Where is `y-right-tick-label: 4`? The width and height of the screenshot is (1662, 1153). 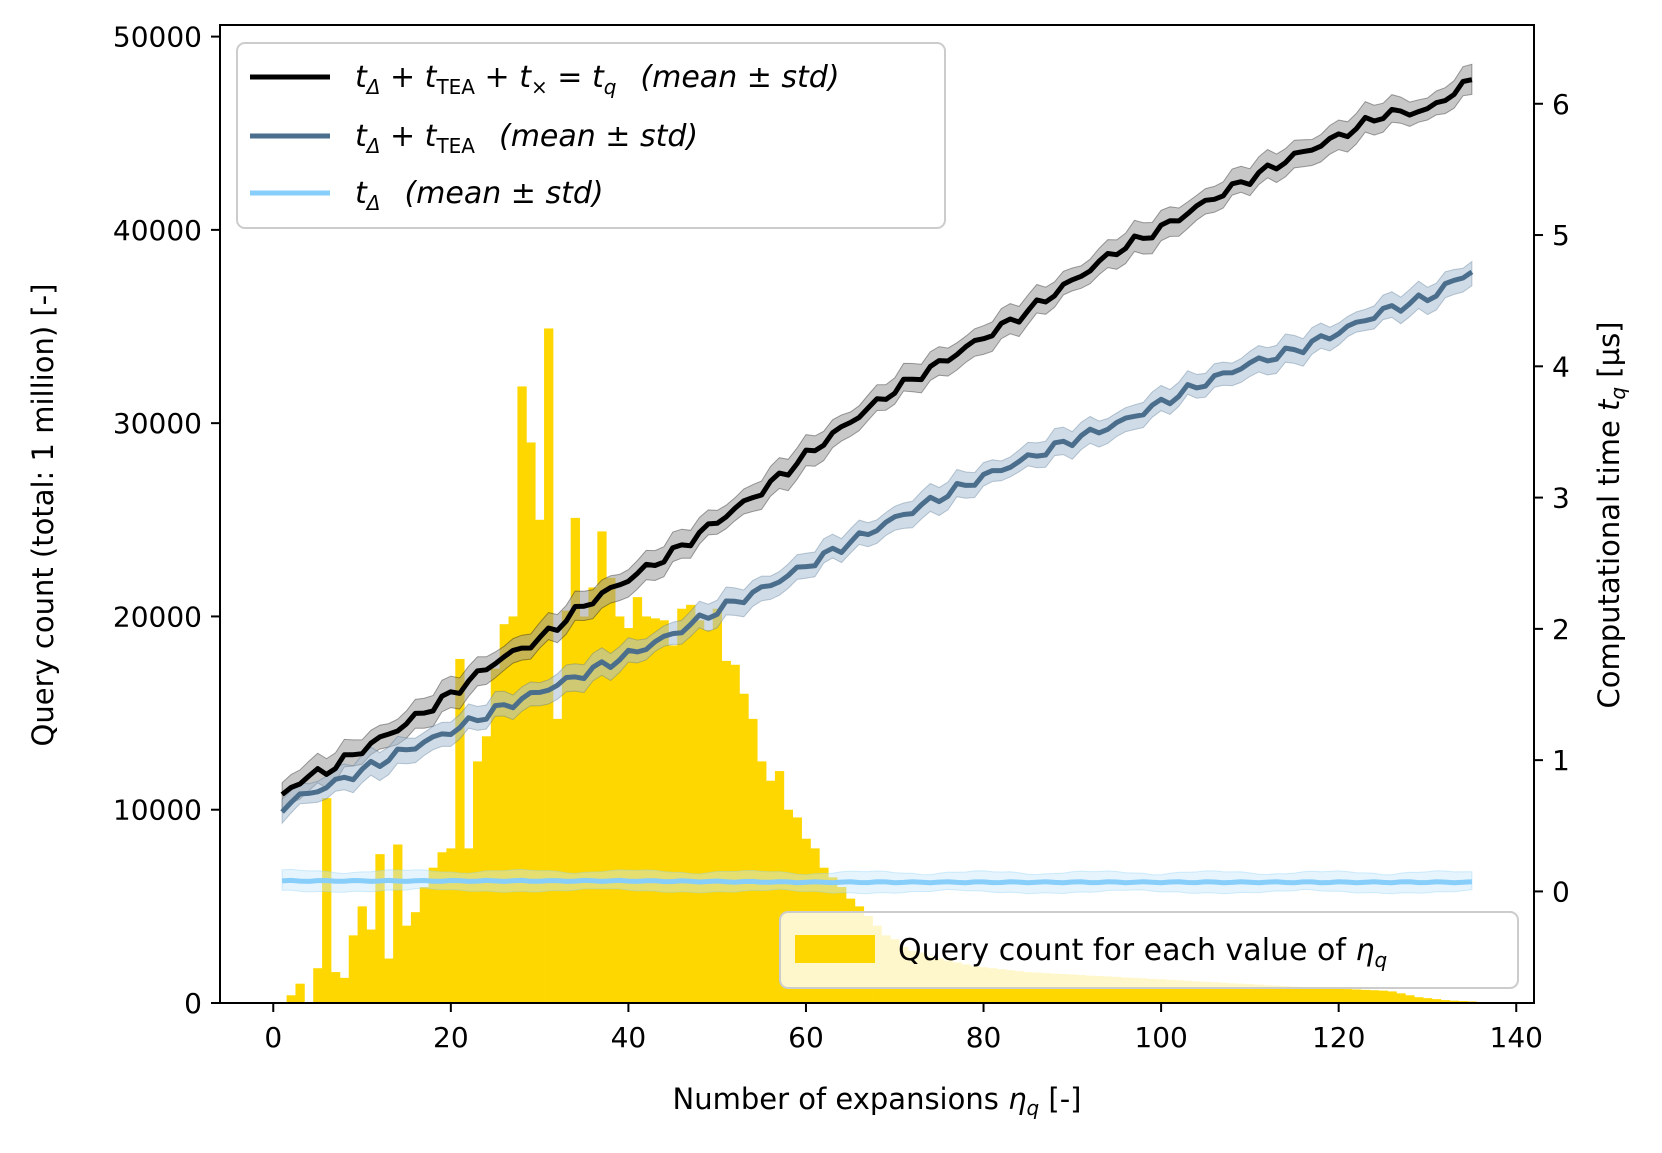
y-right-tick-label: 4 is located at coordinates (1561, 366).